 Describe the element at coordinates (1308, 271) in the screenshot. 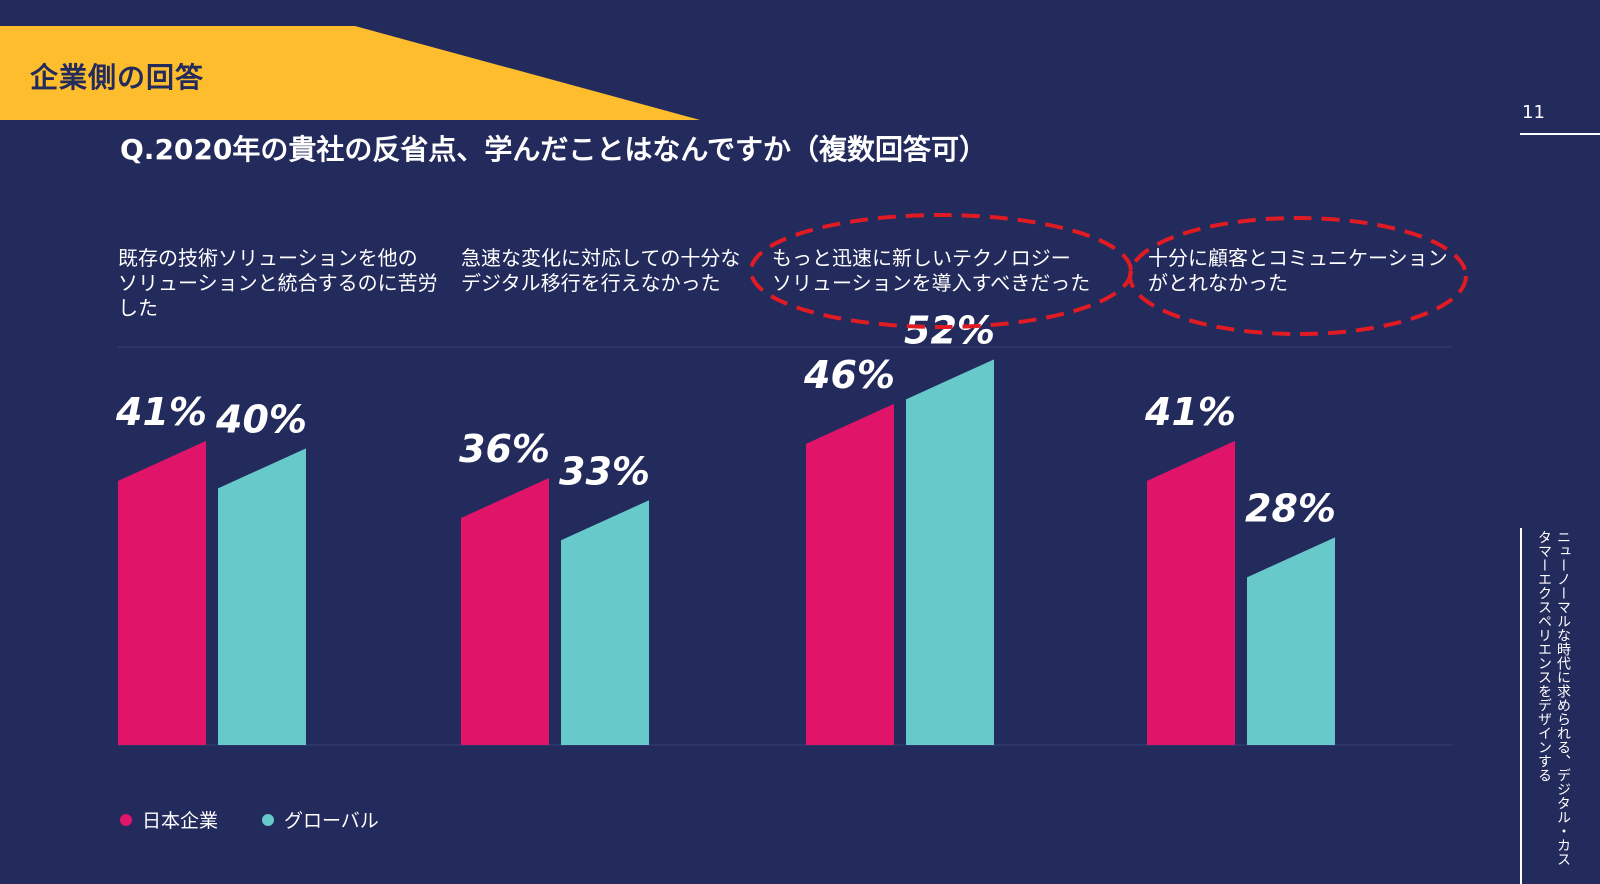

I see `category-label-4: 十分に顧客とコミュニケーション がとれなかった` at that location.